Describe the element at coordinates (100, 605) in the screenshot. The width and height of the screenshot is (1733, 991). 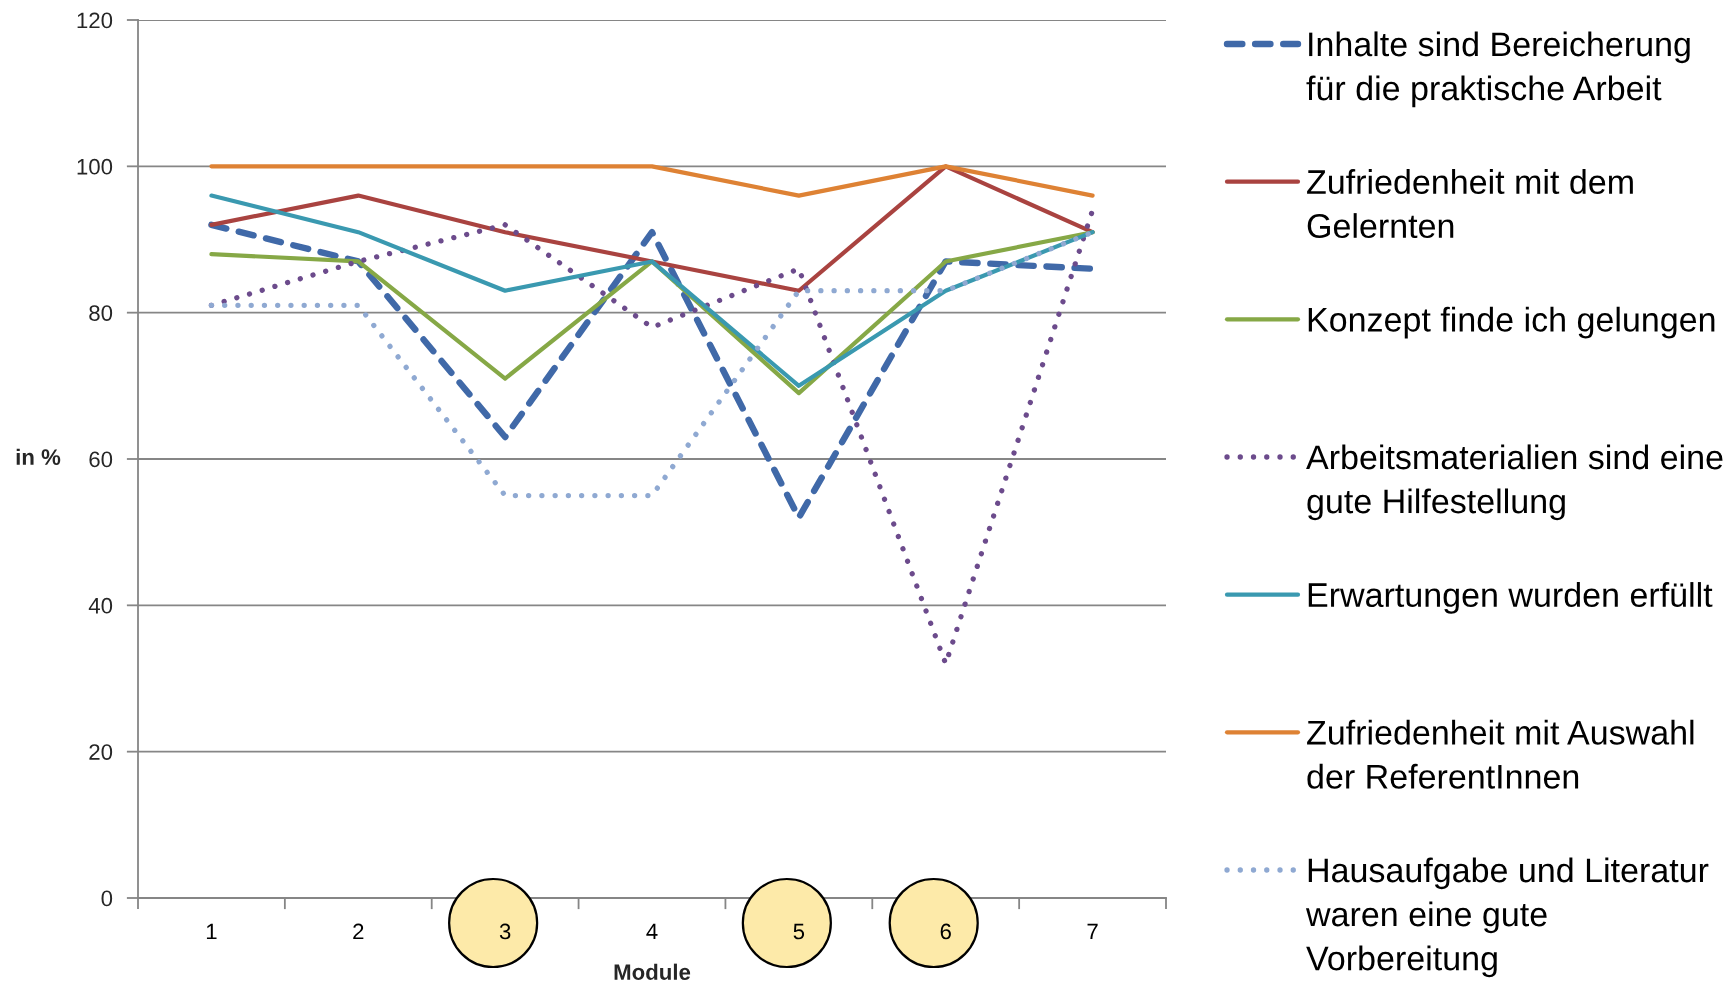
I see `y-tick-label: 40` at that location.